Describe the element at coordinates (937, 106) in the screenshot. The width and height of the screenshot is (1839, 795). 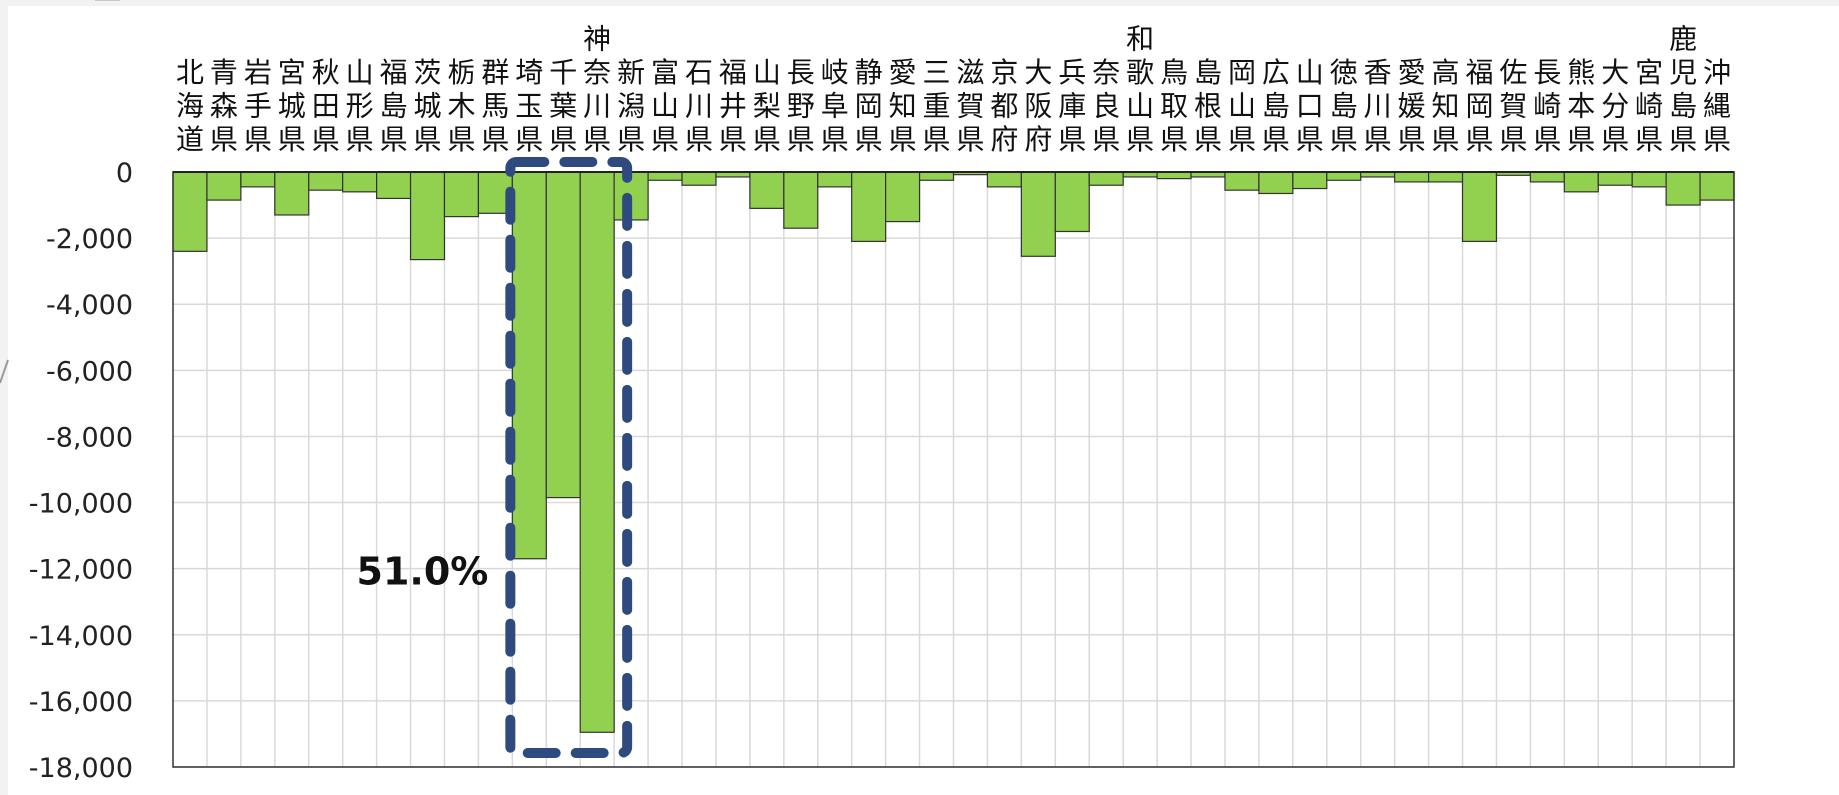
I see `x-tick-label: 三重県` at that location.